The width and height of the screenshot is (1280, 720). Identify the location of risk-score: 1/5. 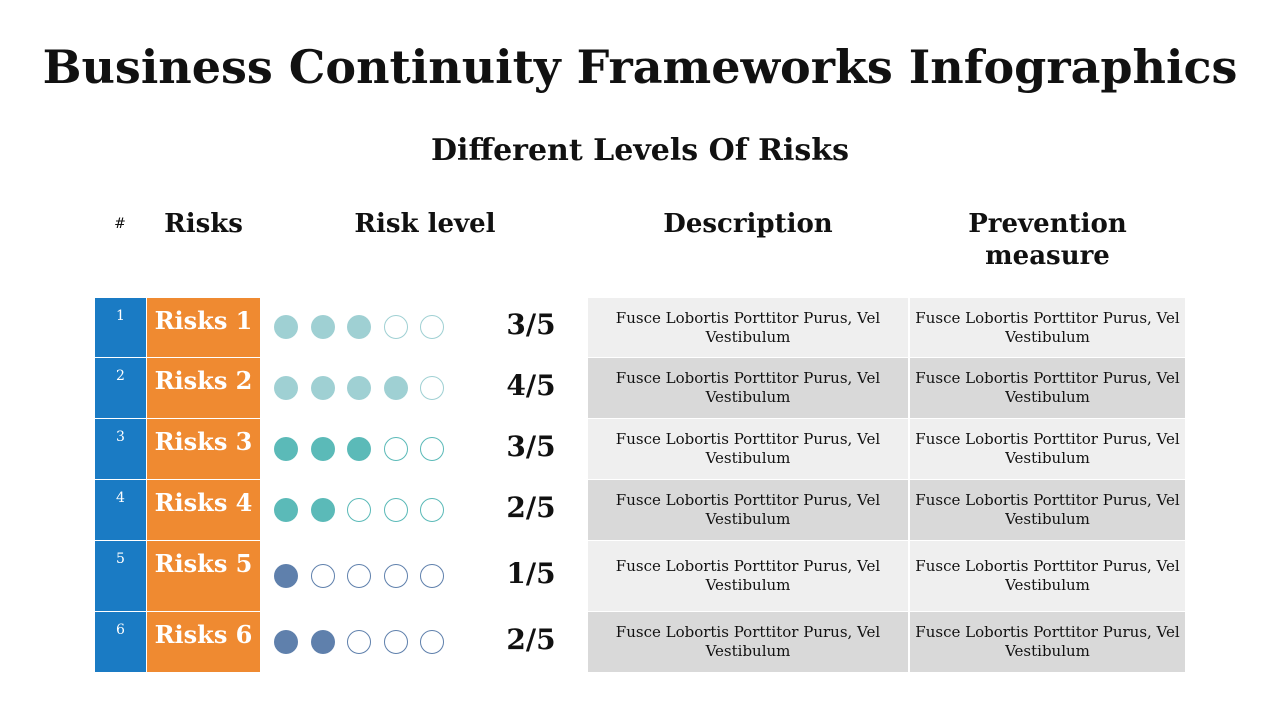
(531, 573).